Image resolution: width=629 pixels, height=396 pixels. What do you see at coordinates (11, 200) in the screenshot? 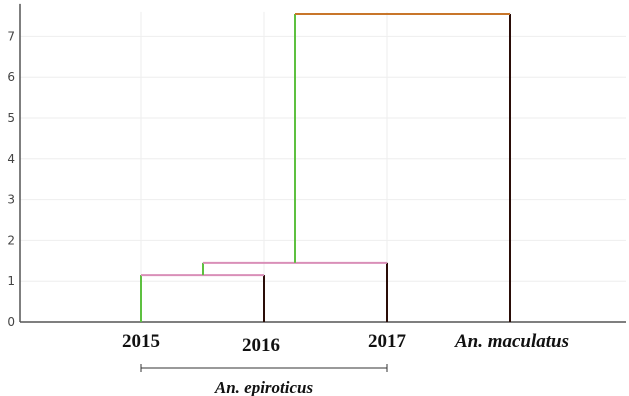
I see `y-tick-label: 3` at bounding box center [11, 200].